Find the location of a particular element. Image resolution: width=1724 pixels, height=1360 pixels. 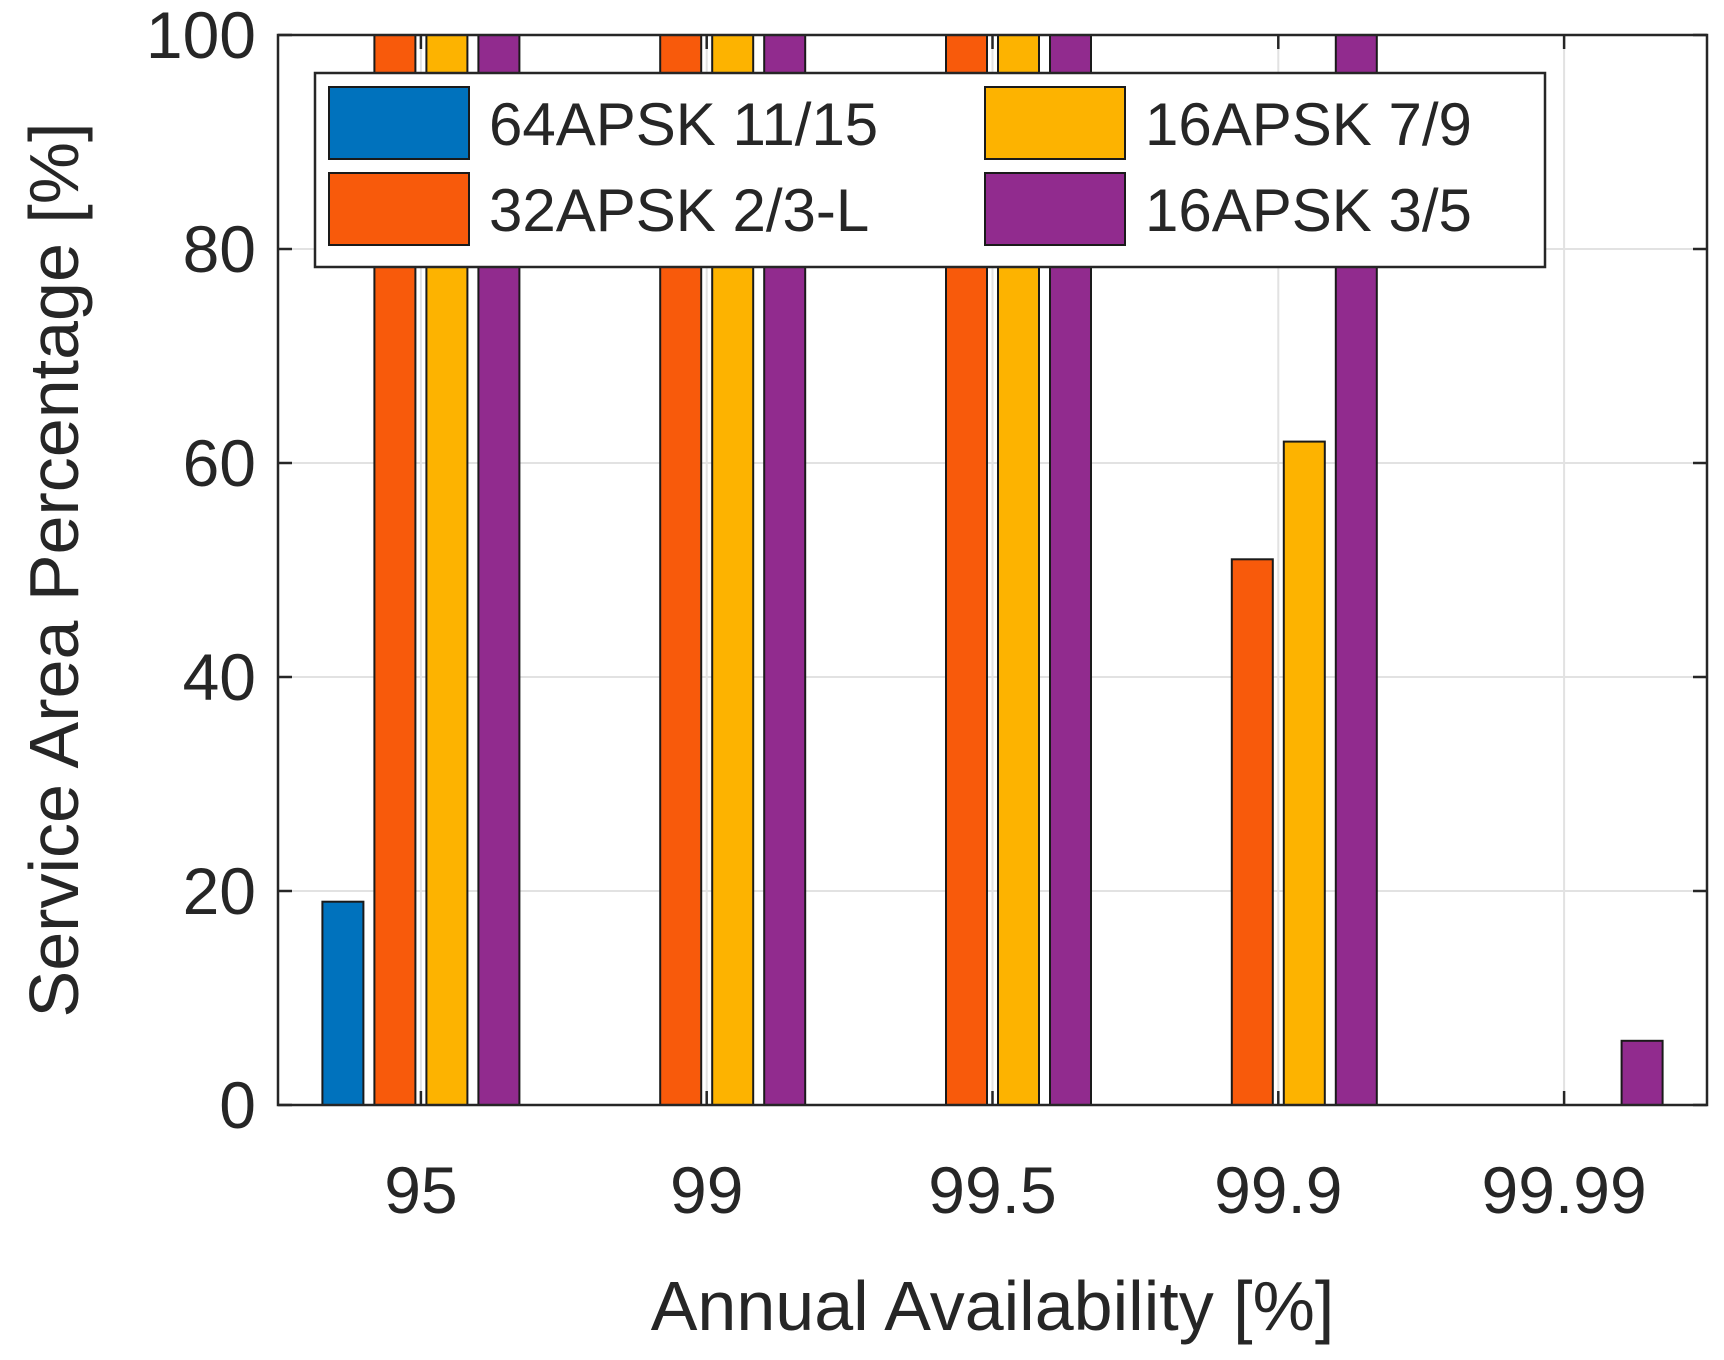

y-tick-label: 100 is located at coordinates (201, 36).